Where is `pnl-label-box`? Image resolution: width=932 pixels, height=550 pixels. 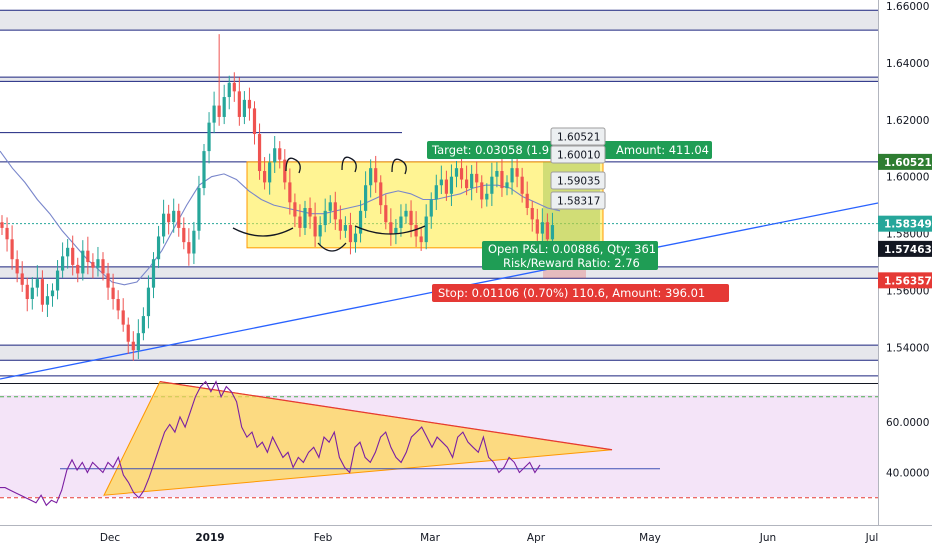 pnl-label-box is located at coordinates (570, 255).